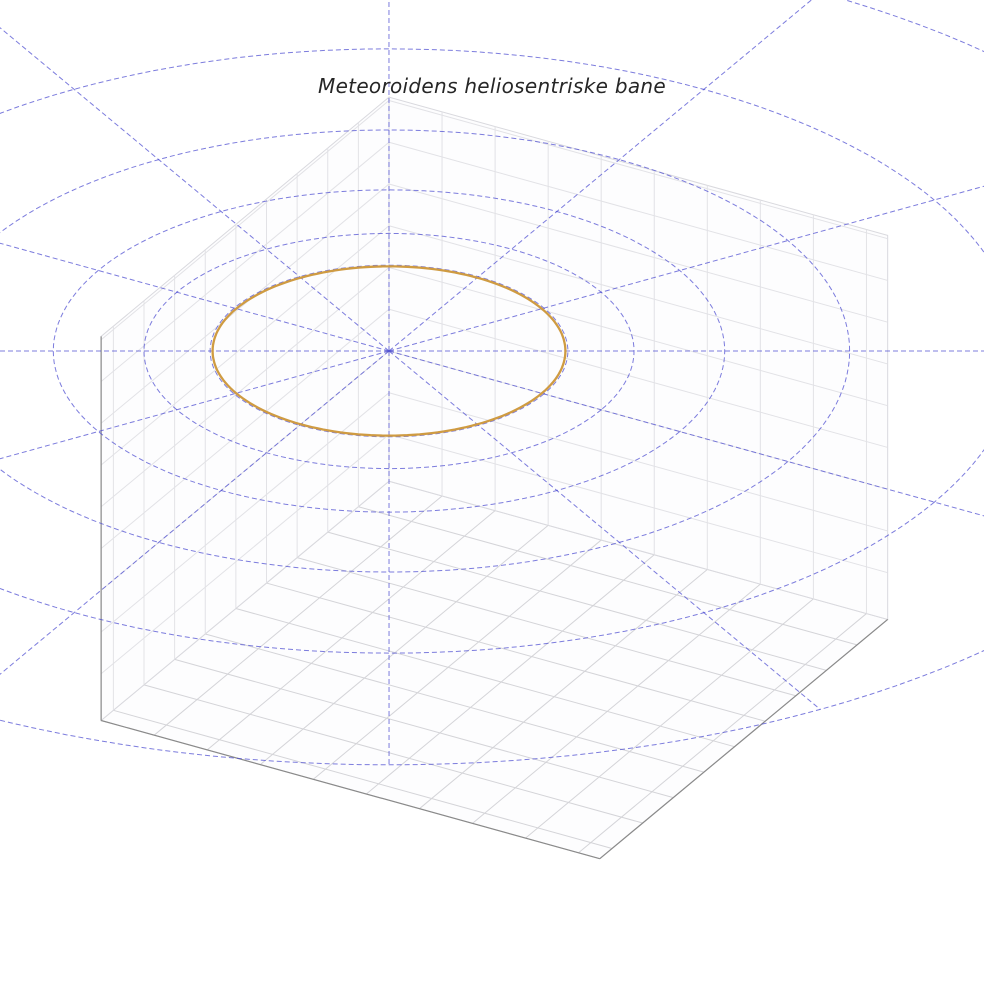 The image size is (984, 984). Describe the element at coordinates (492, 86) in the screenshot. I see `plot-title: Meteoroidens heliosentriske bane` at that location.